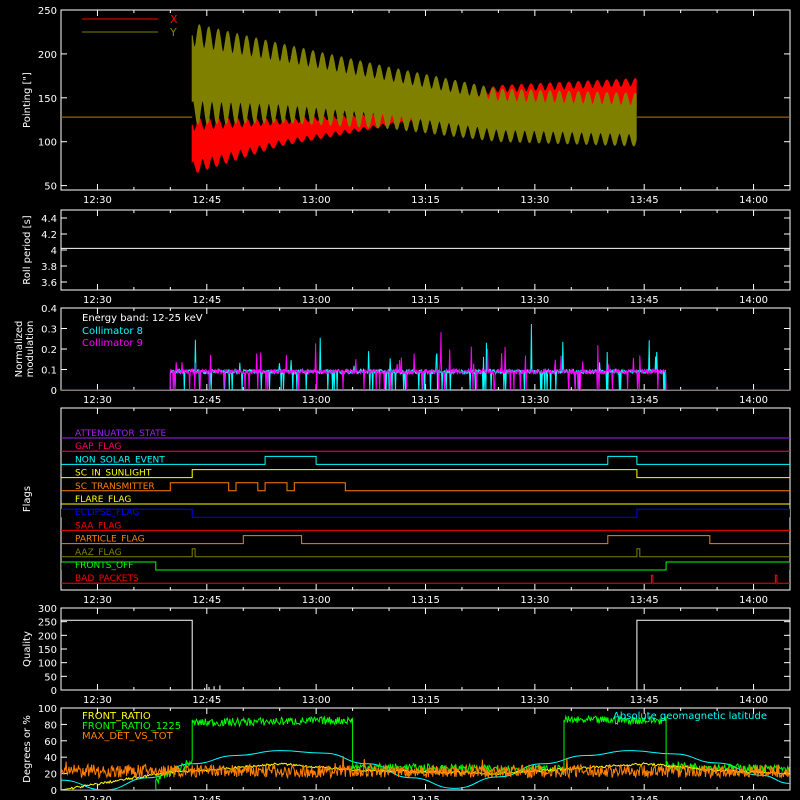 The height and width of the screenshot is (800, 800). Describe the element at coordinates (425, 776) in the screenshot. I see `series-front-ratio` at that location.